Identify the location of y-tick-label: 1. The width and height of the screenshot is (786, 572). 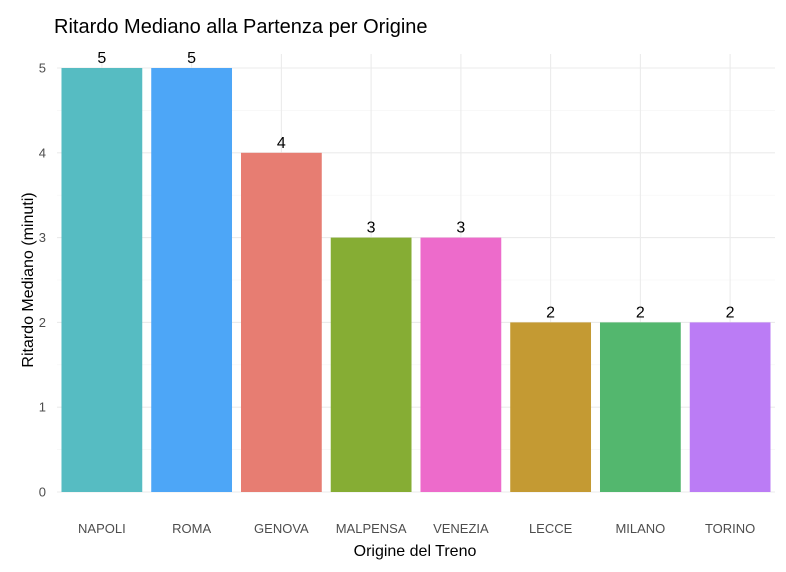
(42, 407).